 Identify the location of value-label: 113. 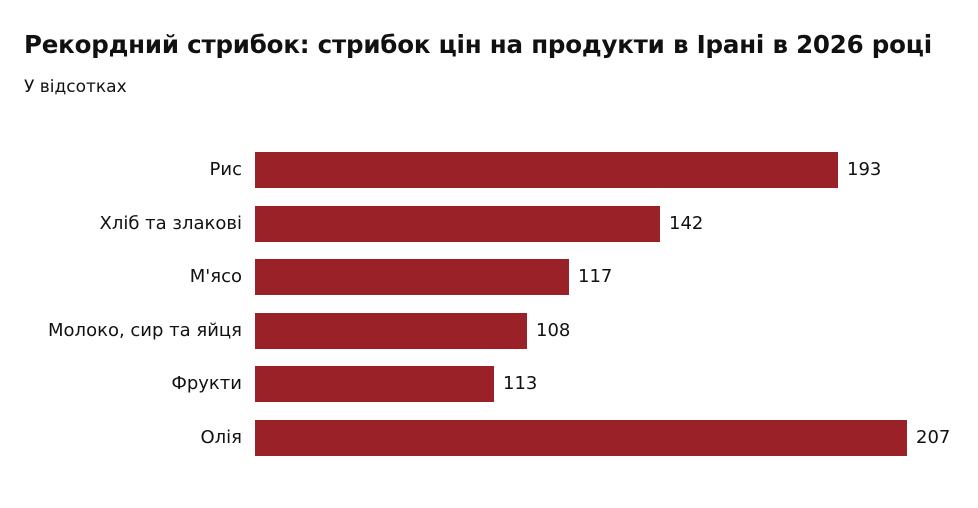
(520, 383).